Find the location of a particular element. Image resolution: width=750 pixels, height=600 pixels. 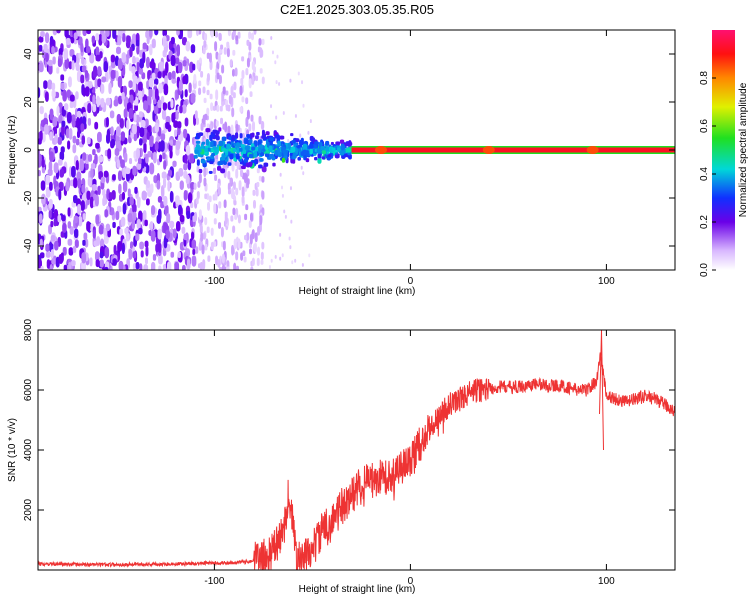

carrier-line is located at coordinates (513, 150).